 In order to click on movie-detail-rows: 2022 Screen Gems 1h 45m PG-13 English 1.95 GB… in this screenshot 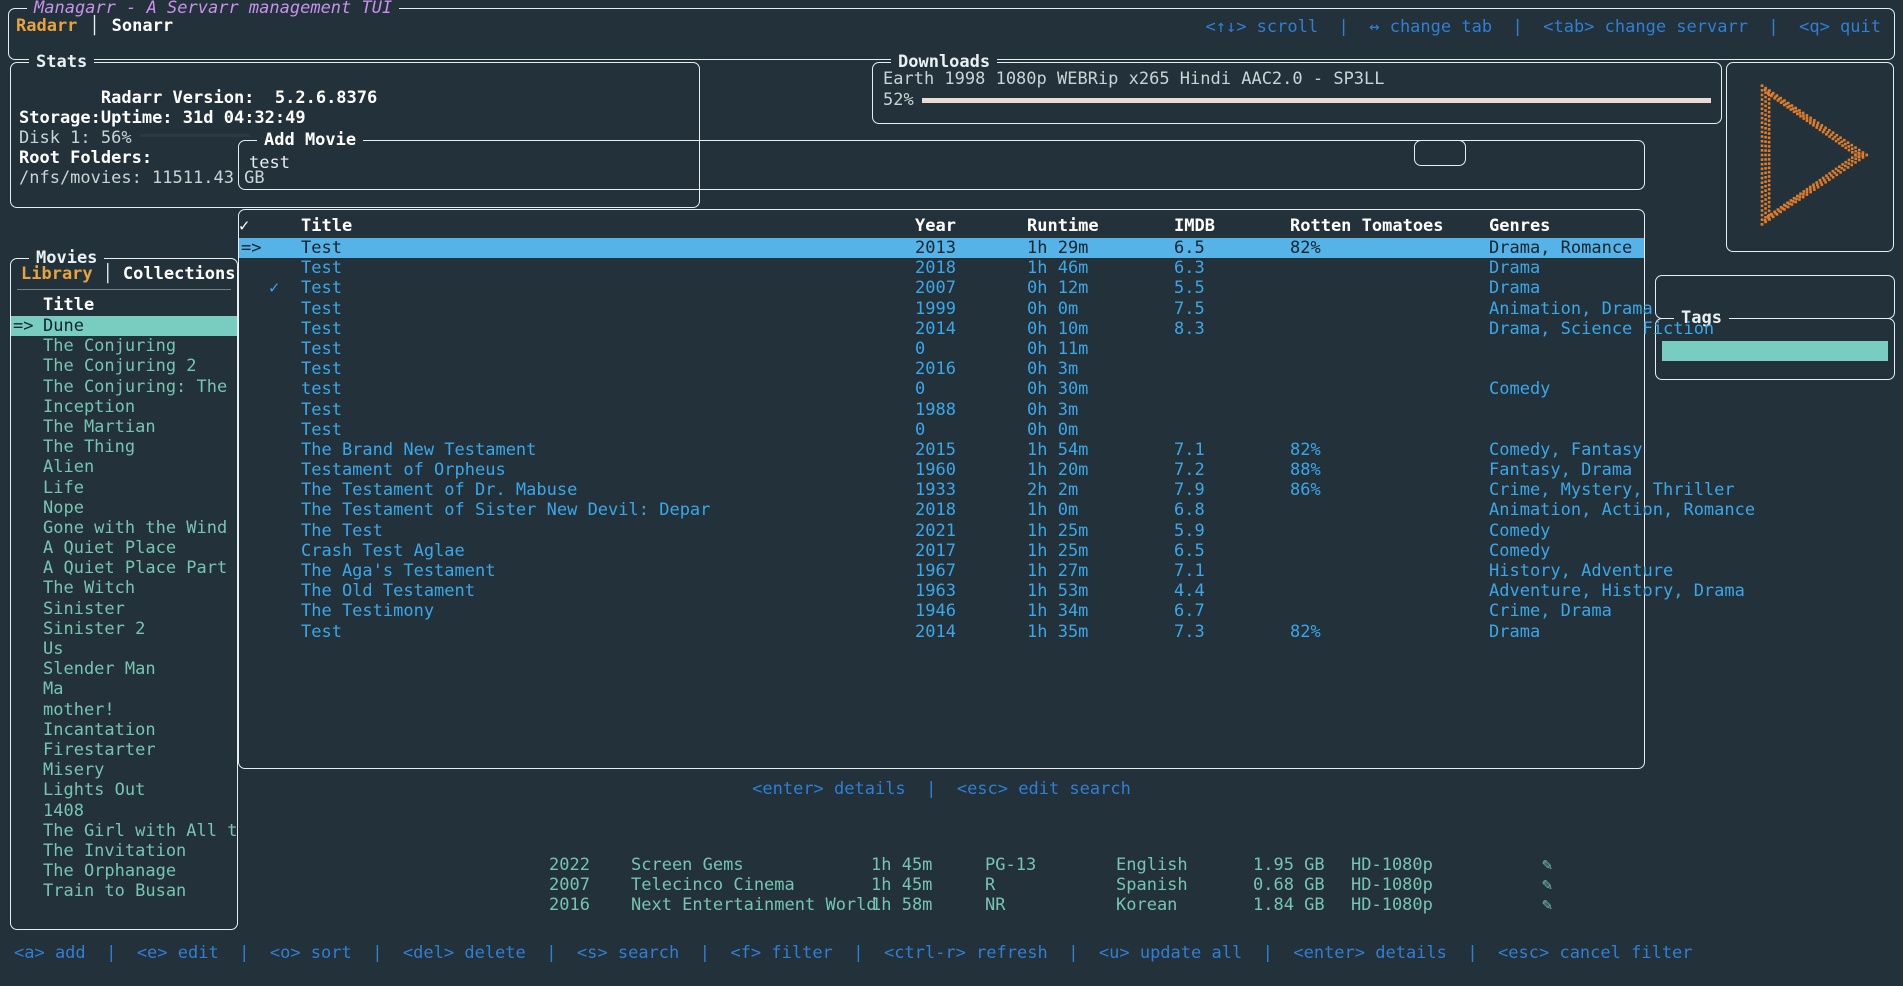, I will do `click(1060, 885)`.